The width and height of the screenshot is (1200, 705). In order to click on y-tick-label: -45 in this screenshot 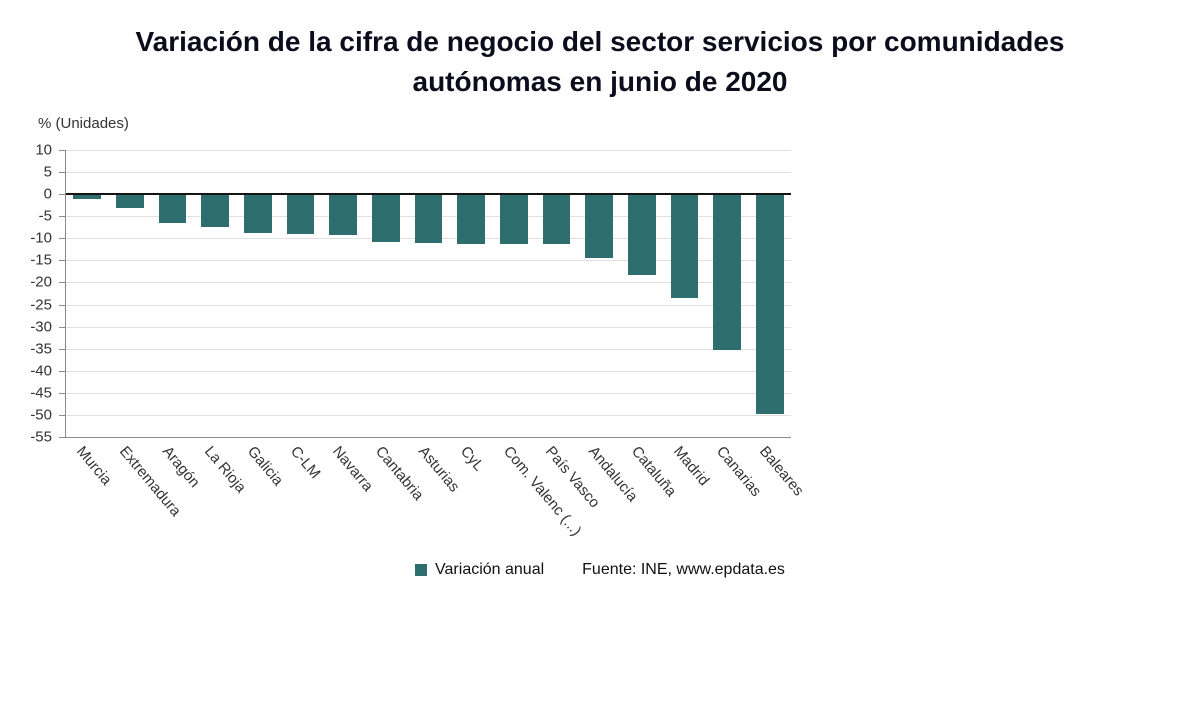, I will do `click(41, 393)`.